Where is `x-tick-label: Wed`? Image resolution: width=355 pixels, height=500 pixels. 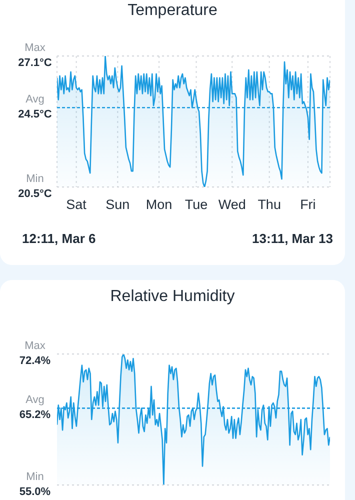 x-tick-label: Wed is located at coordinates (232, 204).